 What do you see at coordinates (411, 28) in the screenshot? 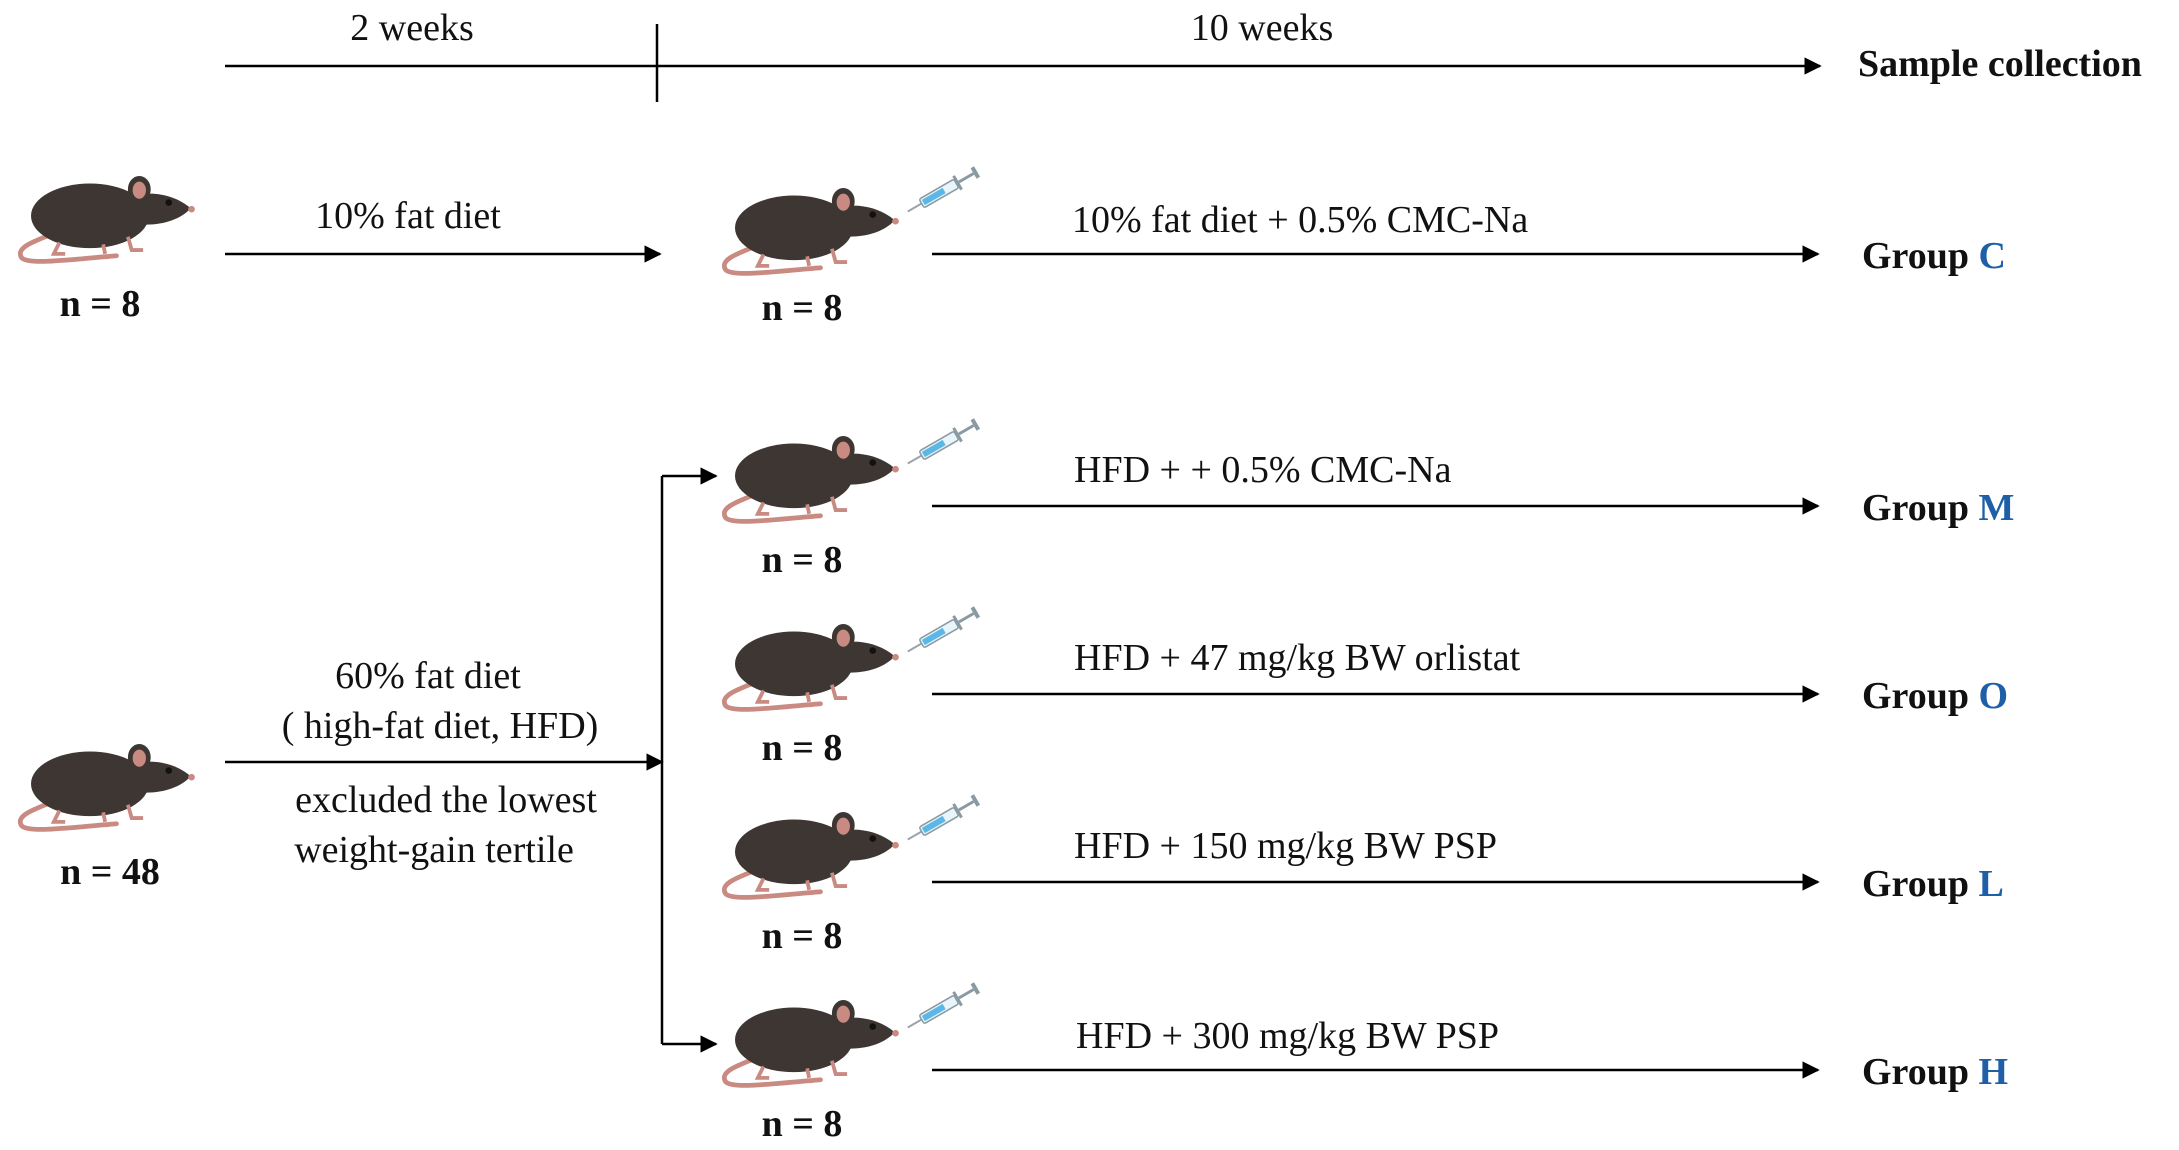
I see `phase1-label: 2 weeks` at bounding box center [411, 28].